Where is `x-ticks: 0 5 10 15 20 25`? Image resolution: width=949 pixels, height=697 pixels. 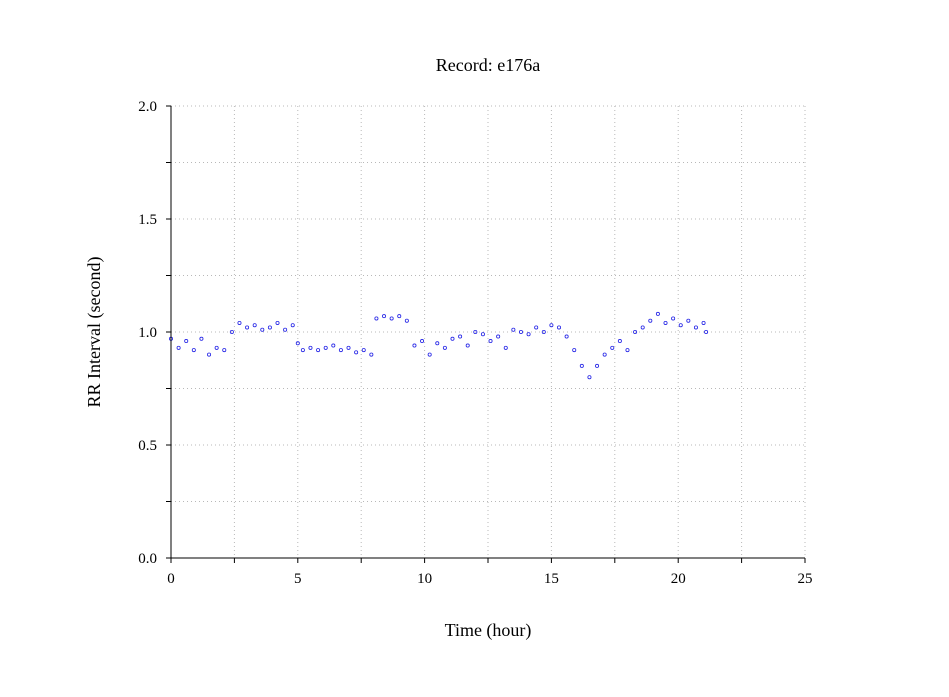
x-ticks: 0 5 10 15 20 25 is located at coordinates (490, 572).